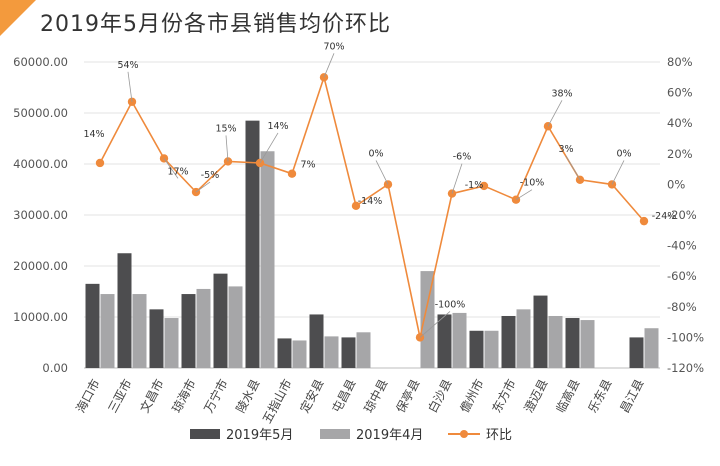  Describe the element at coordinates (40, 215) in the screenshot. I see `y-left-tick-label: 30000.00` at that location.